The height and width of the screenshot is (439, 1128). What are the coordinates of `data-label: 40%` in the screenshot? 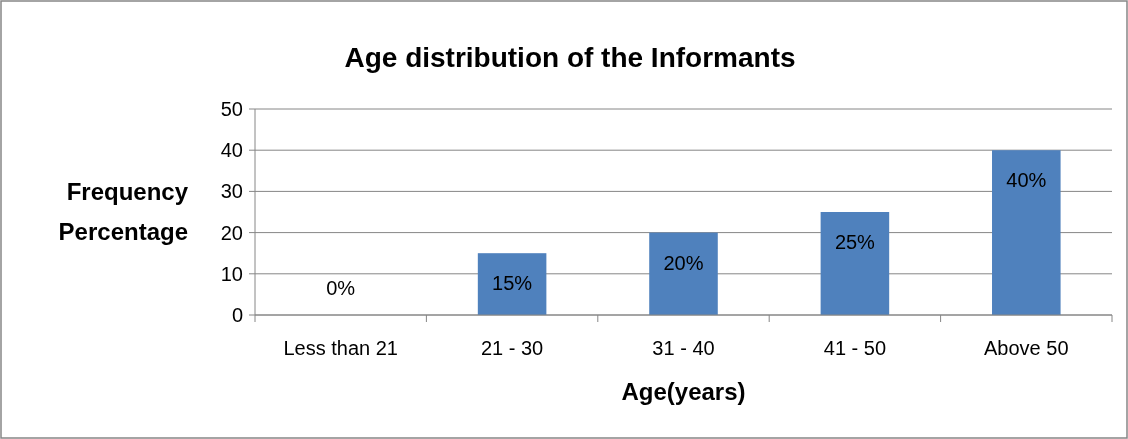 It's located at (1026, 180).